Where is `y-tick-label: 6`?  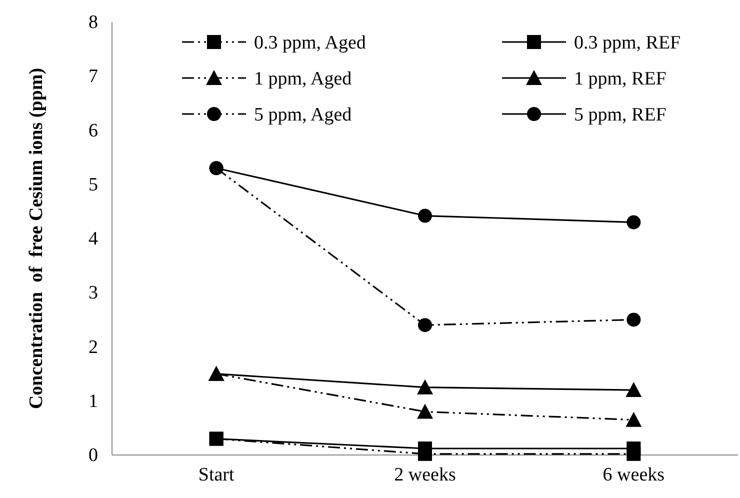 y-tick-label: 6 is located at coordinates (93, 131).